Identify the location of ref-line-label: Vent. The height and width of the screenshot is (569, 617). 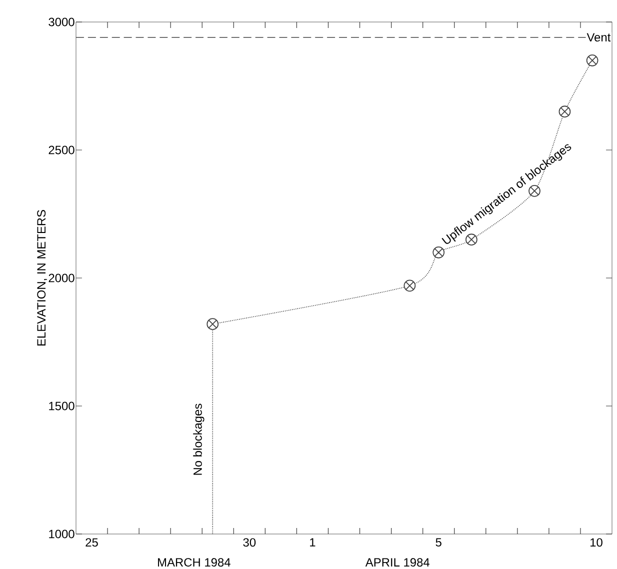
(598, 37).